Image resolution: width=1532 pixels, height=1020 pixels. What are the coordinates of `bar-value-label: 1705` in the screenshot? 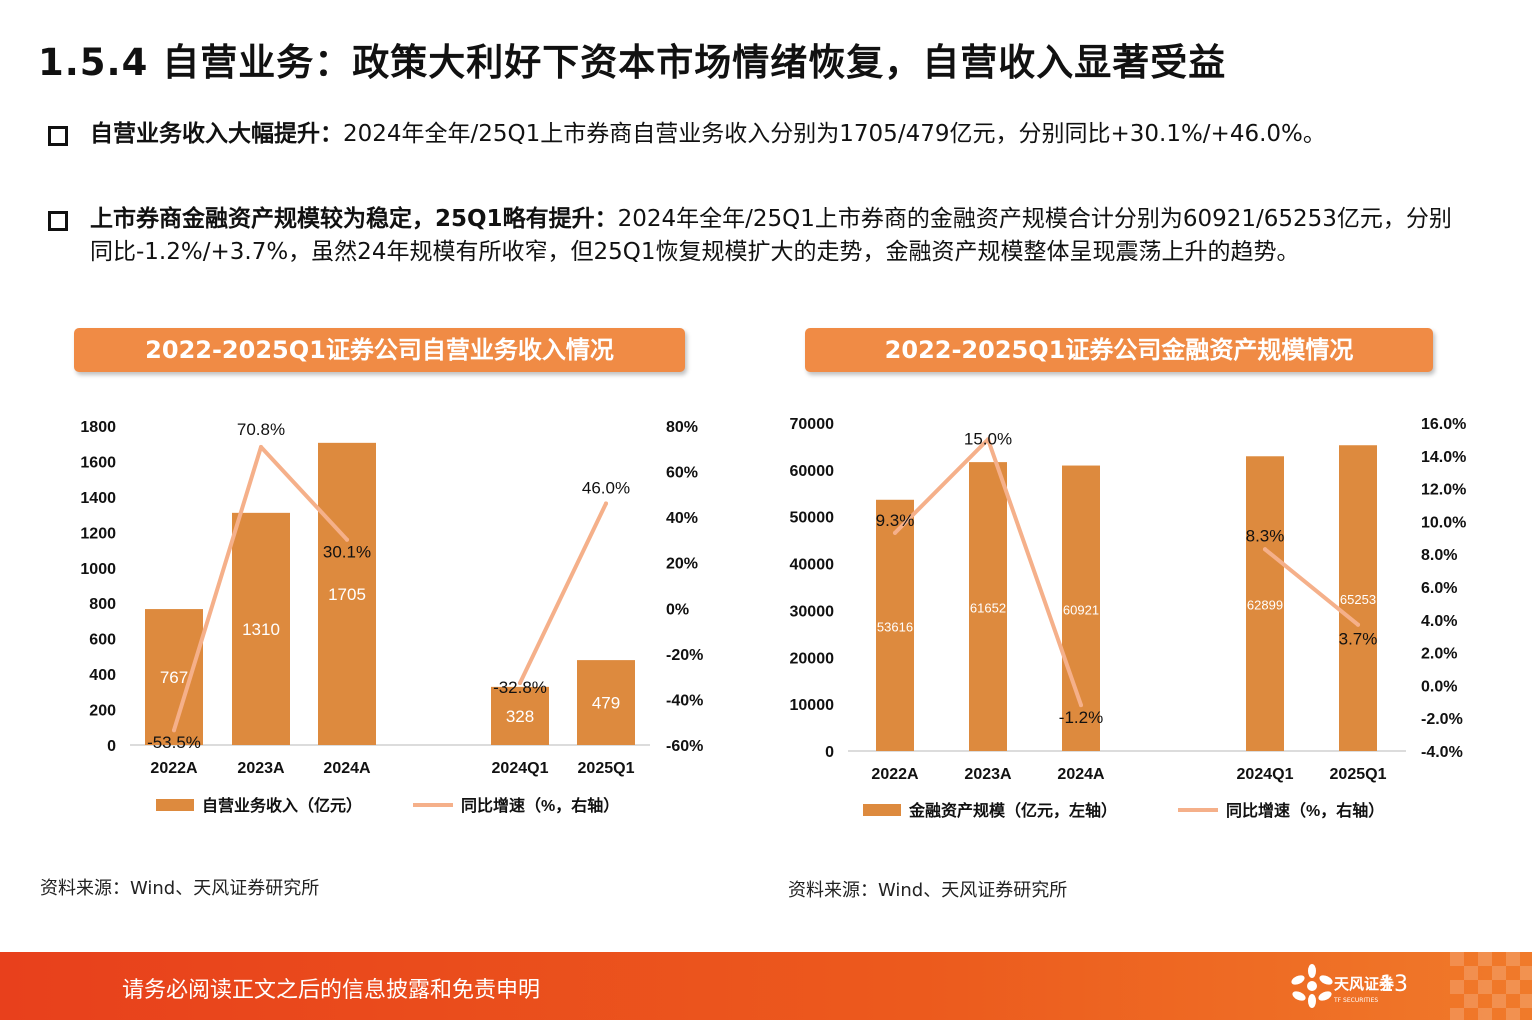 It's located at (347, 594).